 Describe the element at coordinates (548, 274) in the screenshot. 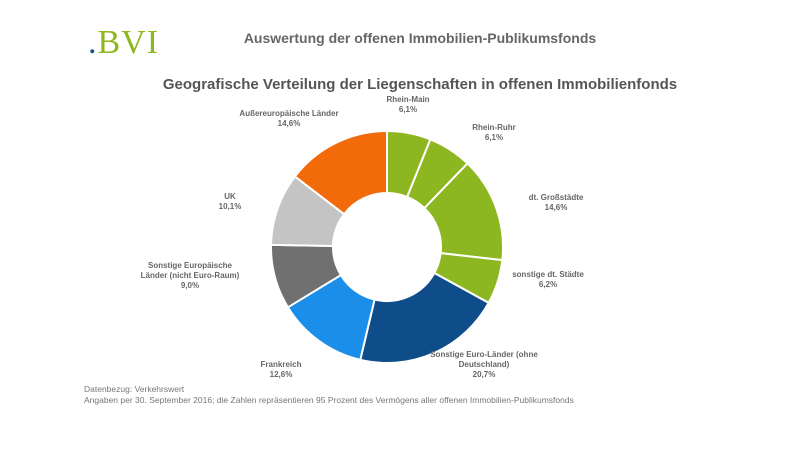

I see `slice-label-line: sonstige dt. Städte` at that location.